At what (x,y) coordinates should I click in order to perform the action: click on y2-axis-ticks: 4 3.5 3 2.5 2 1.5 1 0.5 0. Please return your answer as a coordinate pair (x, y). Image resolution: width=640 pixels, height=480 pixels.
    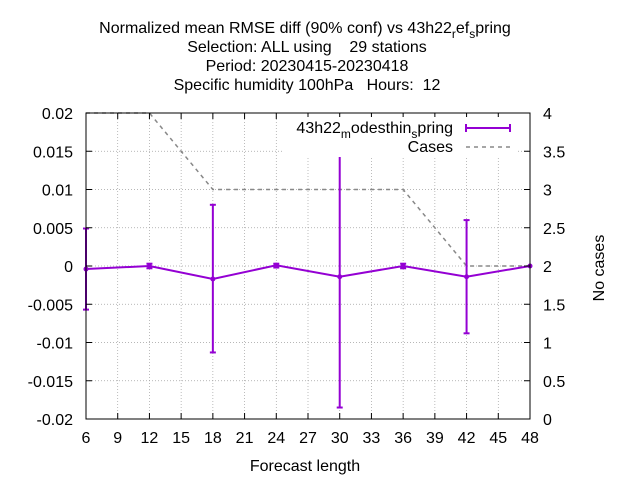
    Looking at the image, I should click on (544, 267).